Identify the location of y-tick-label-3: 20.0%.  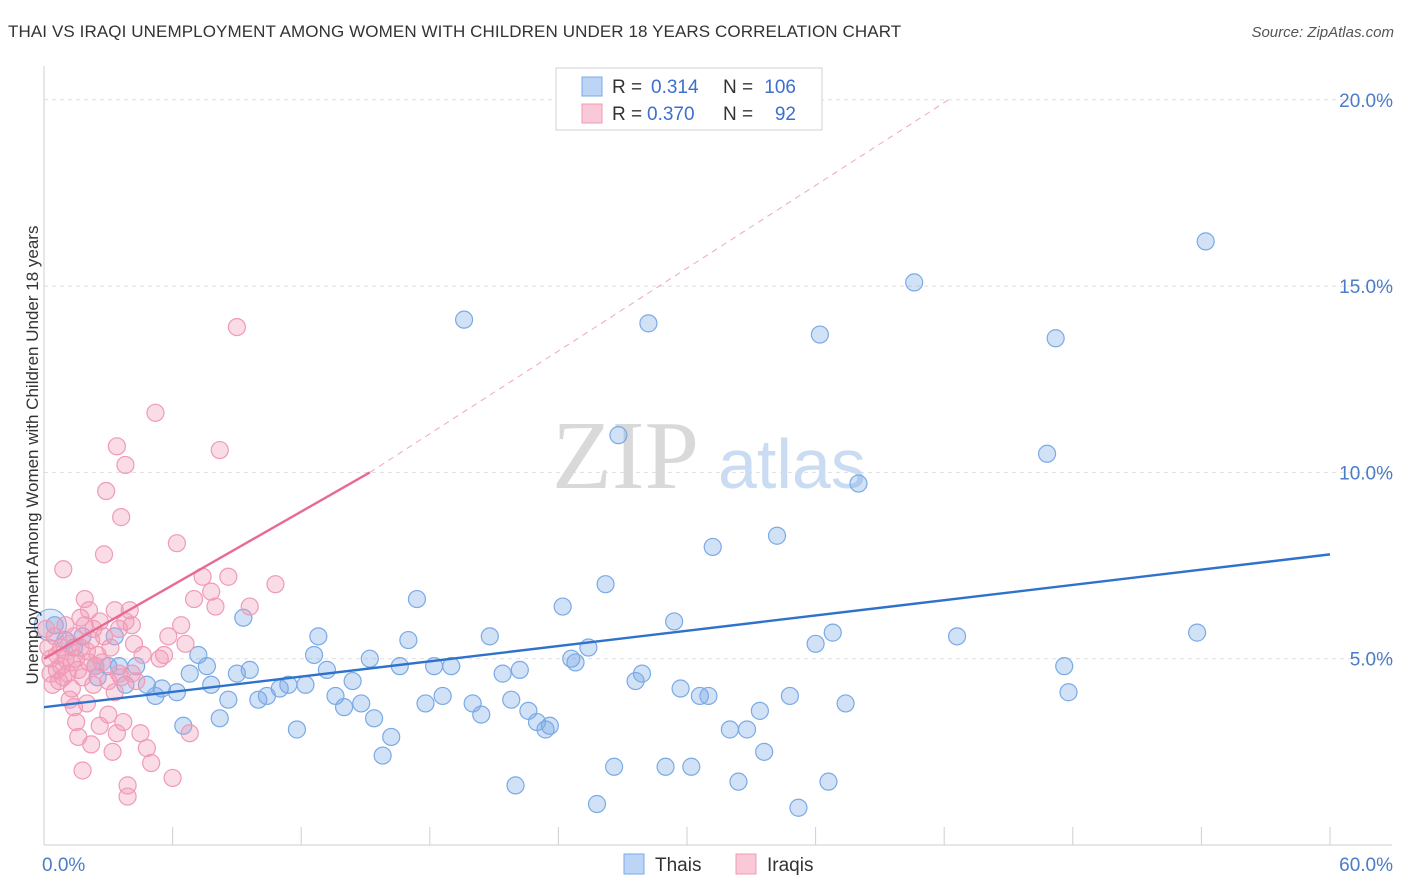
(1366, 101).